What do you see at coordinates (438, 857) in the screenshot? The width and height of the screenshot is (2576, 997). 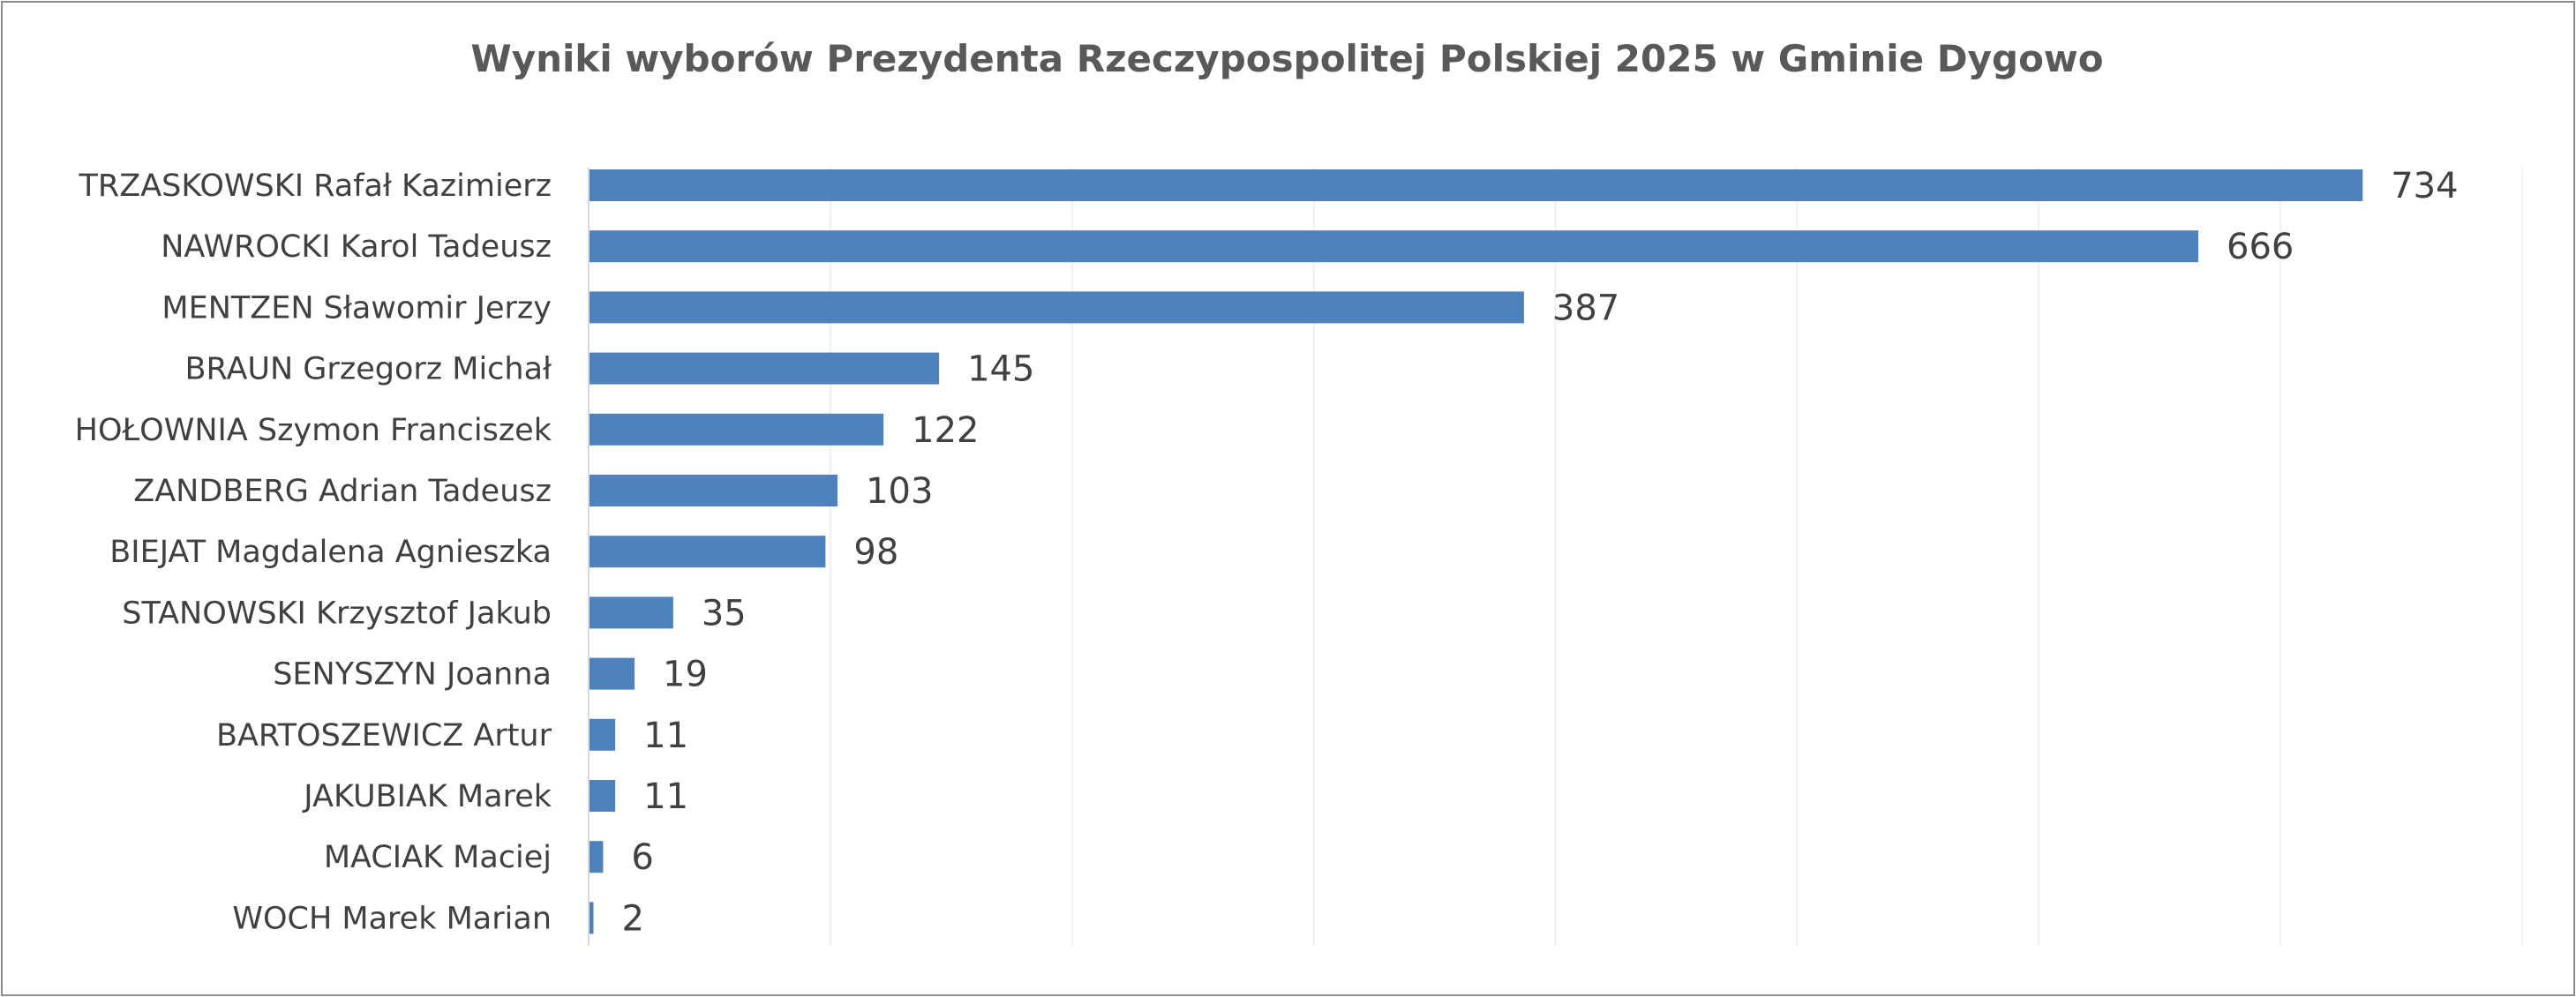 I see `category-label-11: MACIAK Maciej` at bounding box center [438, 857].